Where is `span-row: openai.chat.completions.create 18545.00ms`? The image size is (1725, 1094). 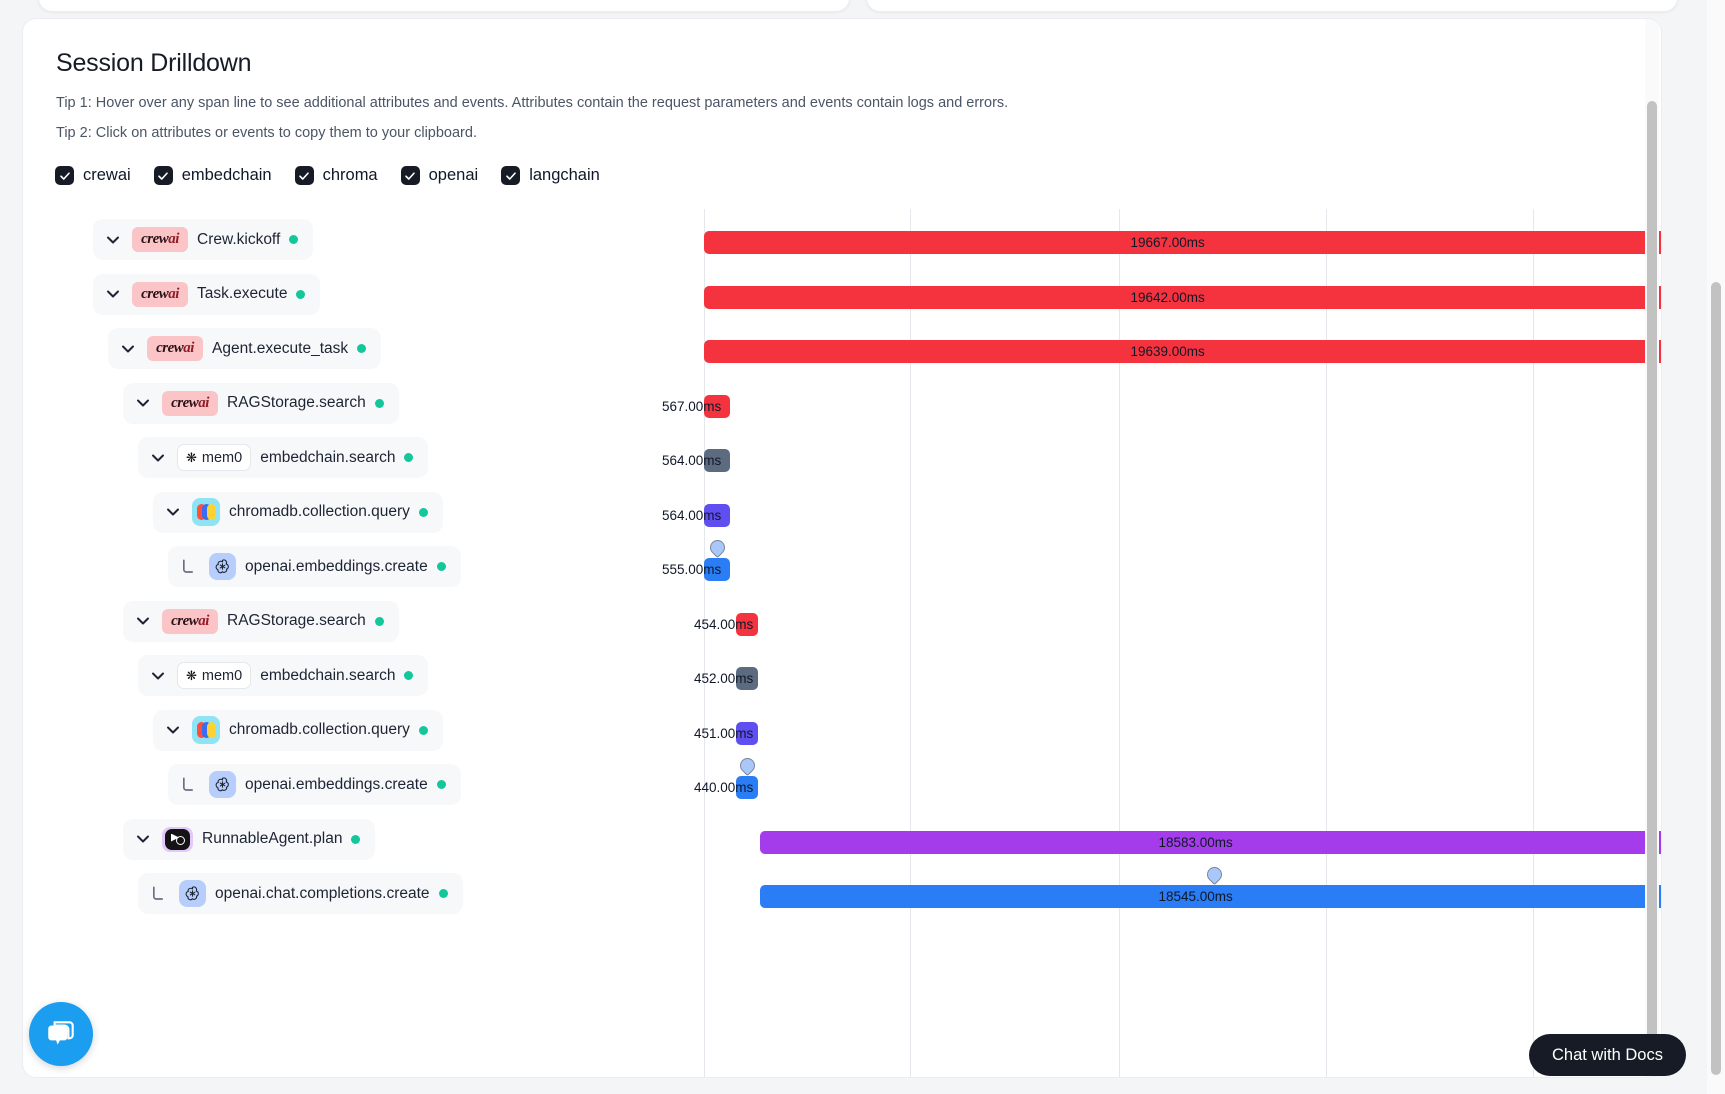
span-row: openai.chat.completions.create 18545.00ms is located at coordinates (842, 892).